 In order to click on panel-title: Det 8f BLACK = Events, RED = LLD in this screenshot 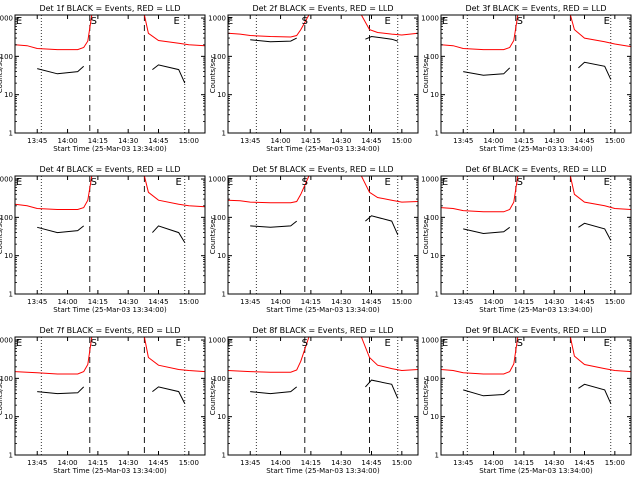, I will do `click(322, 330)`.